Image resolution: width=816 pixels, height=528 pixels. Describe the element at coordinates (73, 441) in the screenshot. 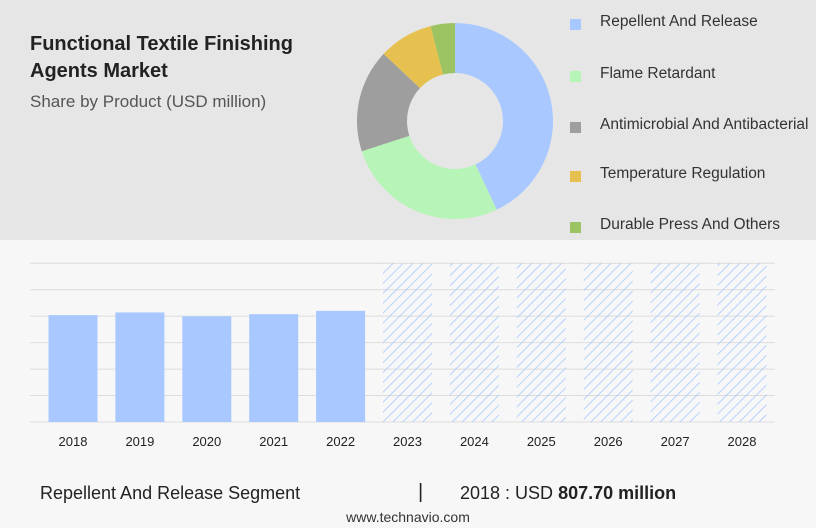

I see `x-tick-label: 2018` at that location.